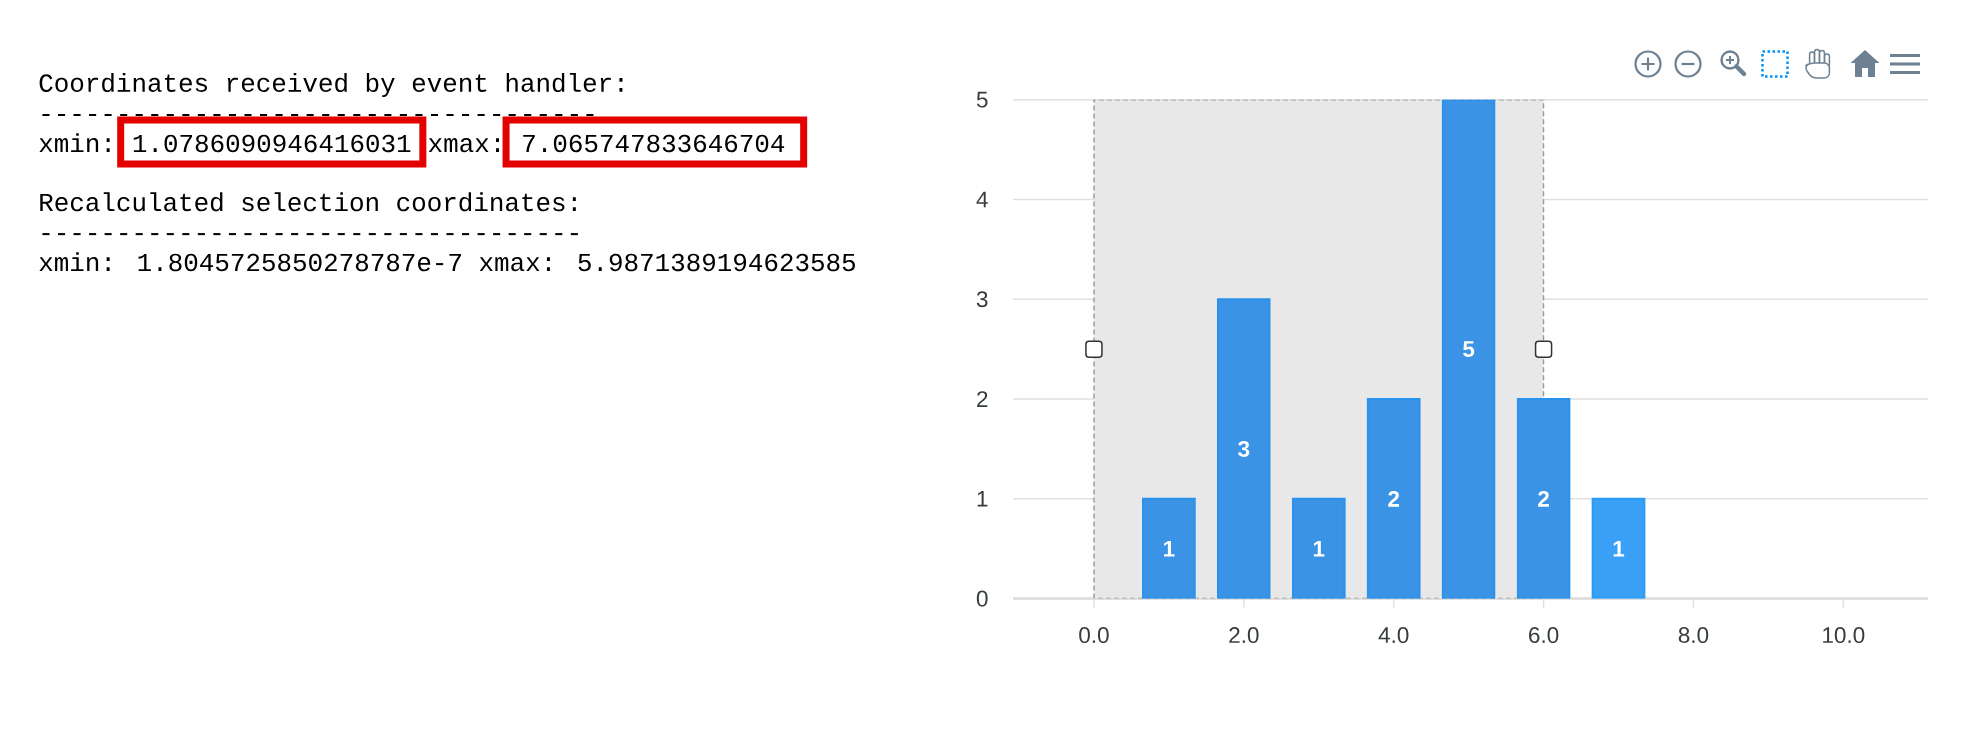  What do you see at coordinates (1244, 635) in the screenshot?
I see `x-tick-label: 2.0` at bounding box center [1244, 635].